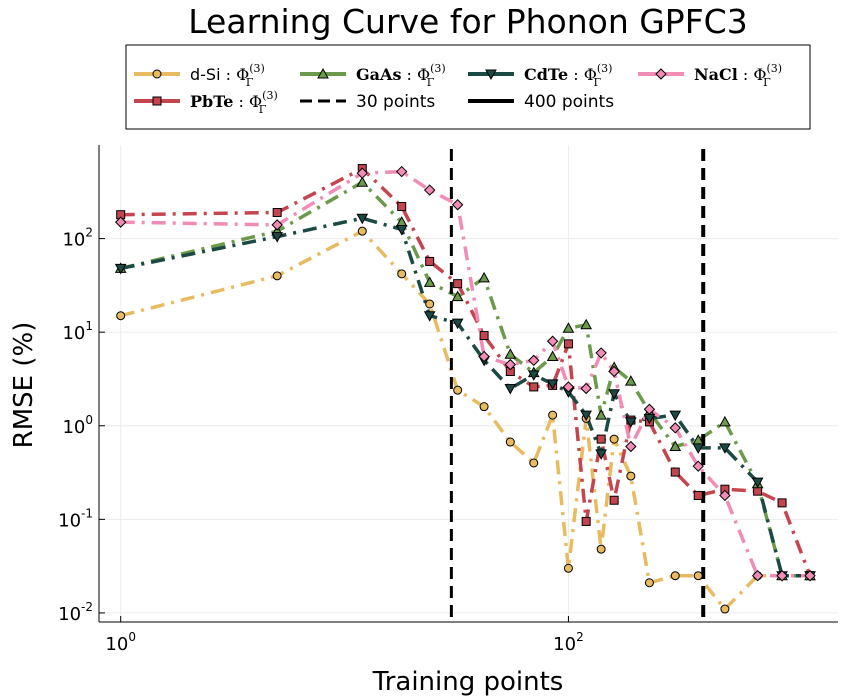 Image resolution: width=850 pixels, height=700 pixels. Describe the element at coordinates (541, 102) in the screenshot. I see `legend-entry-vline-400: 400 points` at that location.